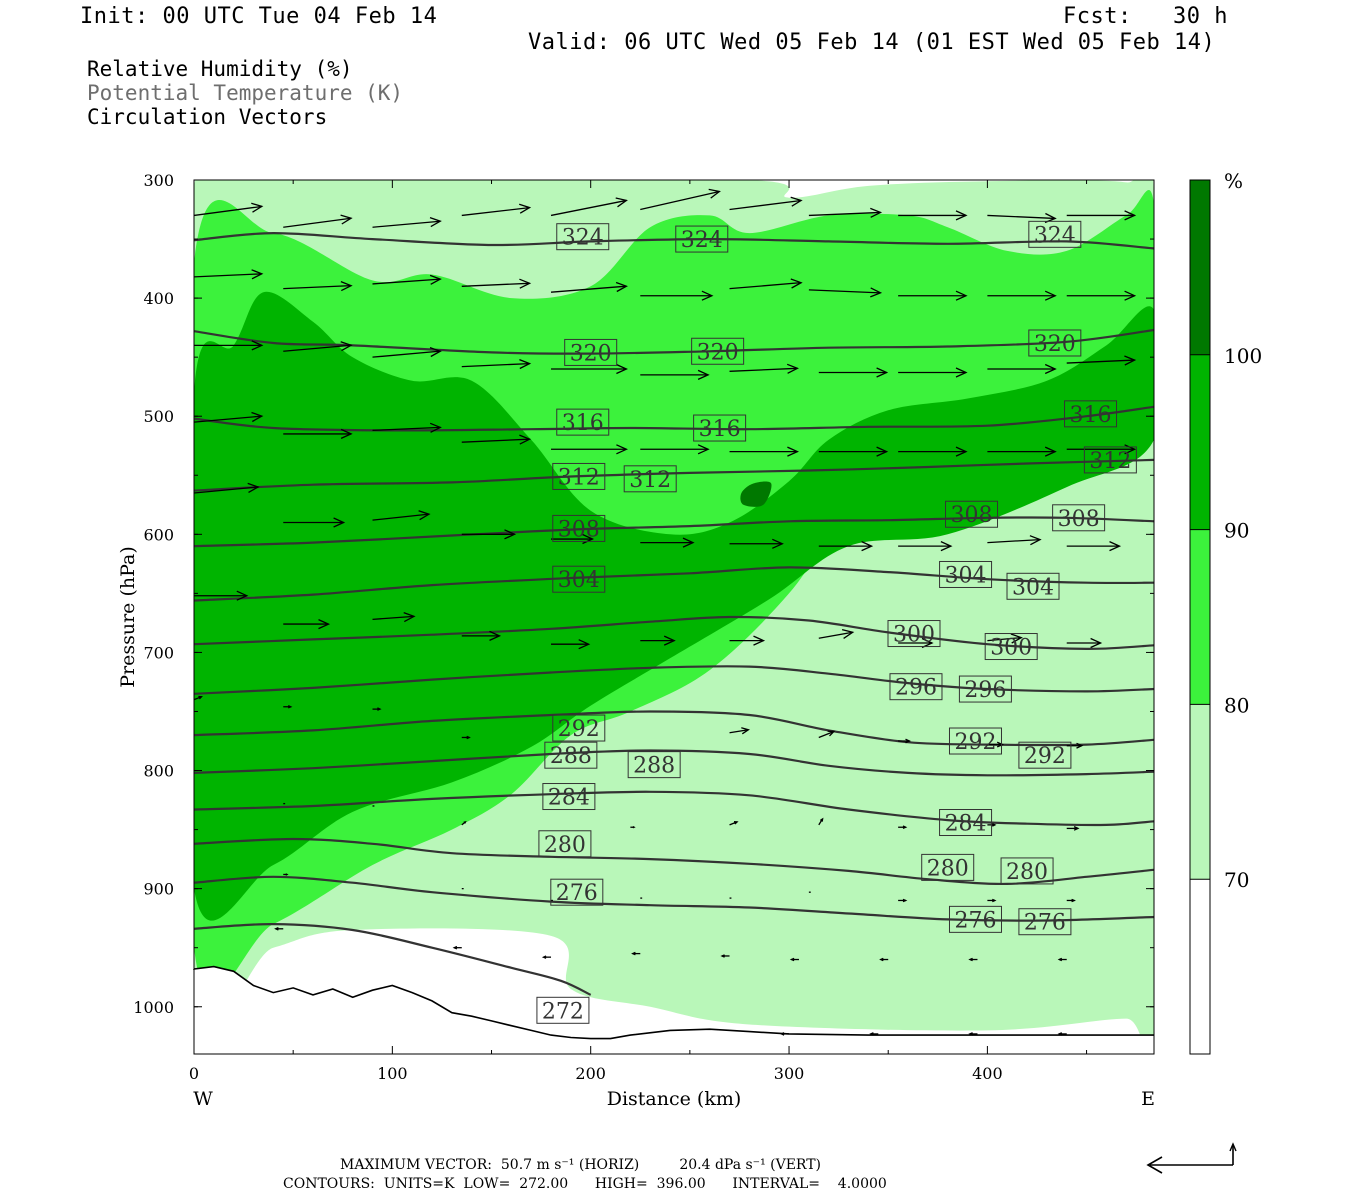  I want to click on theta-label-324: 324, so click(702, 239).